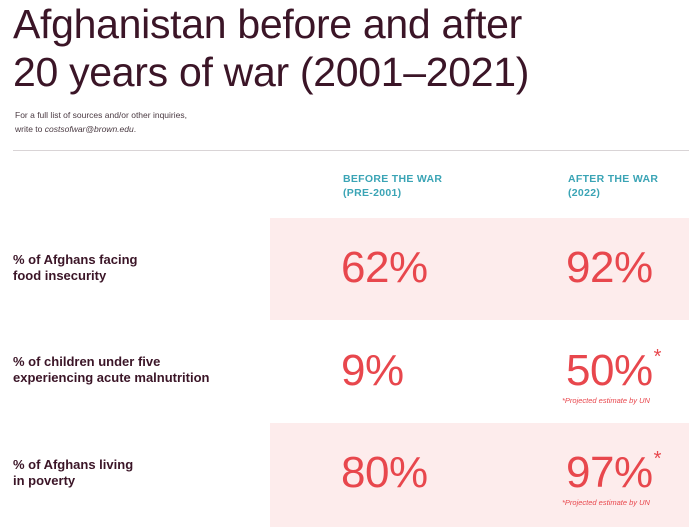  What do you see at coordinates (479, 475) in the screenshot?
I see `row-shading-poverty` at bounding box center [479, 475].